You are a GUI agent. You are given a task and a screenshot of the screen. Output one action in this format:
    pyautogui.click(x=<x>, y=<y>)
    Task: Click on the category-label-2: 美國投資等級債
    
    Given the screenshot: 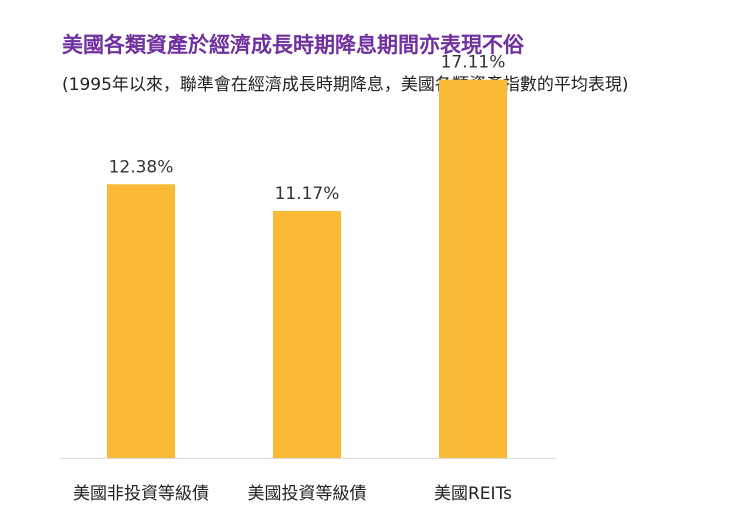 What is the action you would take?
    pyautogui.click(x=307, y=494)
    